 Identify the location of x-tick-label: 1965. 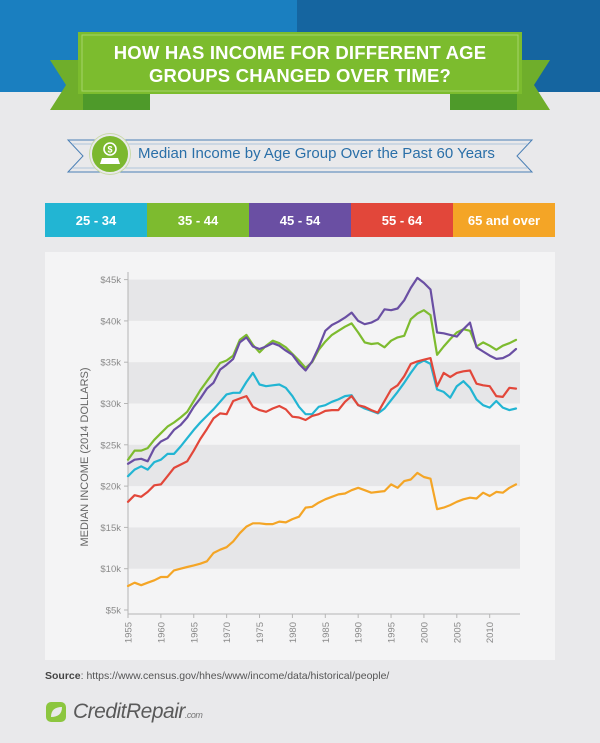
(194, 632).